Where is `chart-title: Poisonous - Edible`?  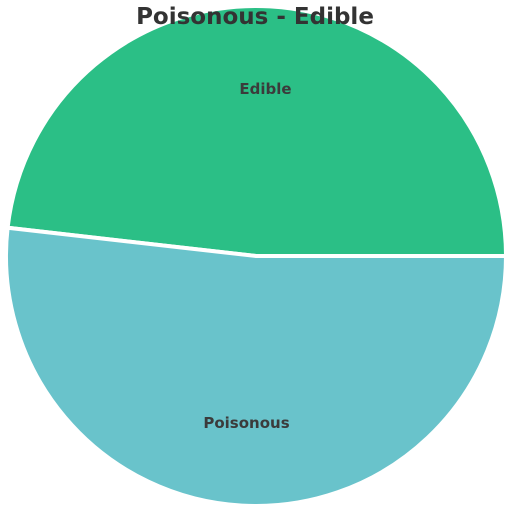 chart-title: Poisonous - Edible is located at coordinates (255, 17).